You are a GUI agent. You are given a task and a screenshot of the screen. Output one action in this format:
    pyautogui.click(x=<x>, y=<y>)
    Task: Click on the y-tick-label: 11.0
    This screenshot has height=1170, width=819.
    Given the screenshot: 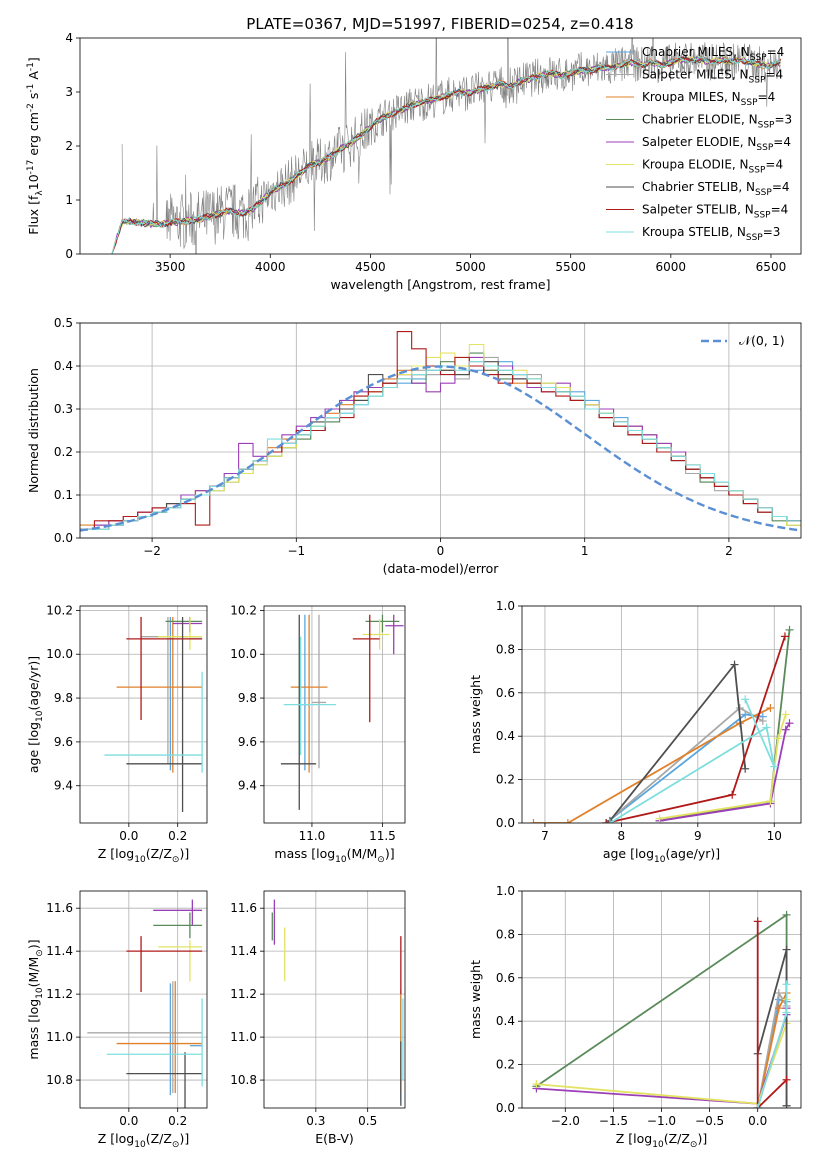 What is the action you would take?
    pyautogui.click(x=243, y=1037)
    